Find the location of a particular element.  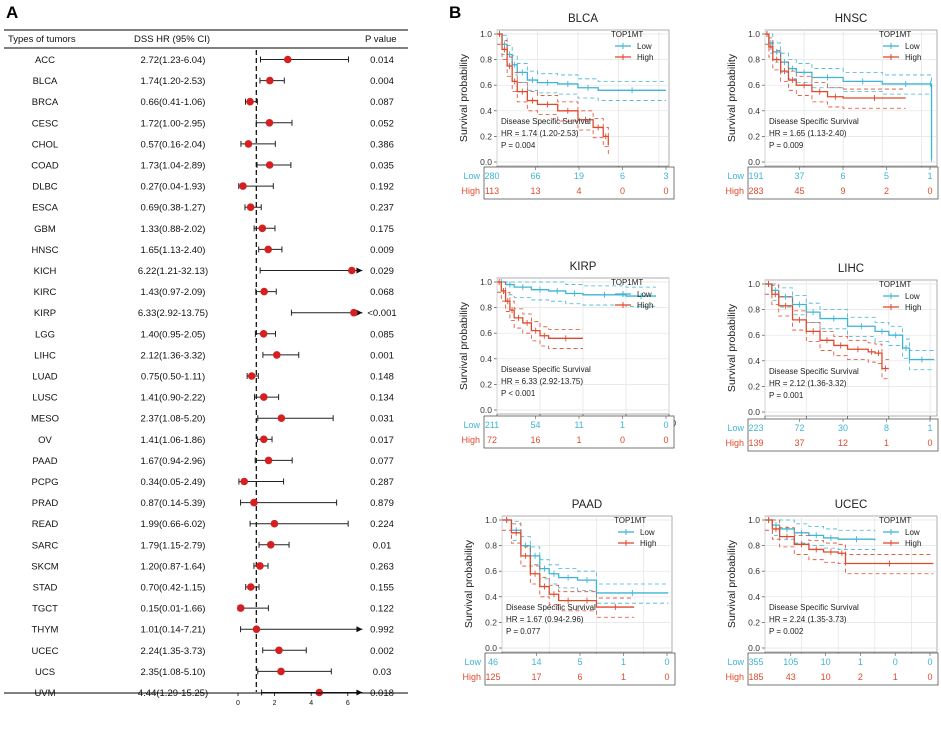

risk-count-low: 11 is located at coordinates (578, 425).